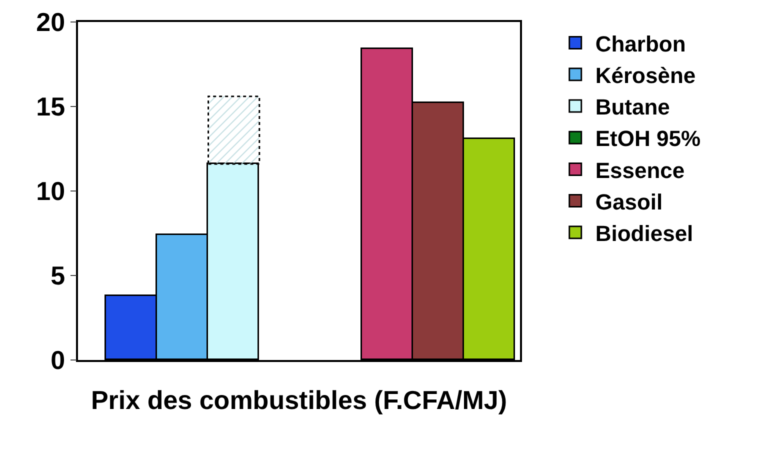  What do you see at coordinates (644, 233) in the screenshot?
I see `legend-label: Biodiesel` at bounding box center [644, 233].